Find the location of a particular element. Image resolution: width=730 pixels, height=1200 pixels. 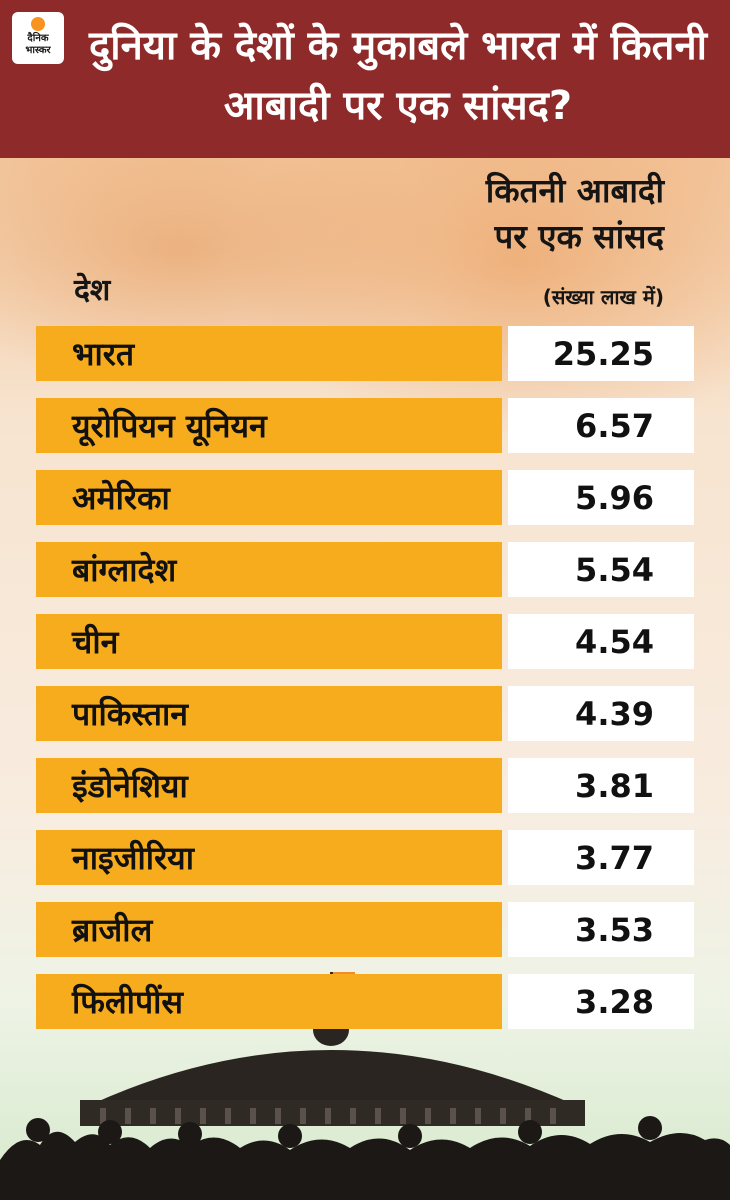

country-cell: इंडोनेशिया is located at coordinates (269, 785).